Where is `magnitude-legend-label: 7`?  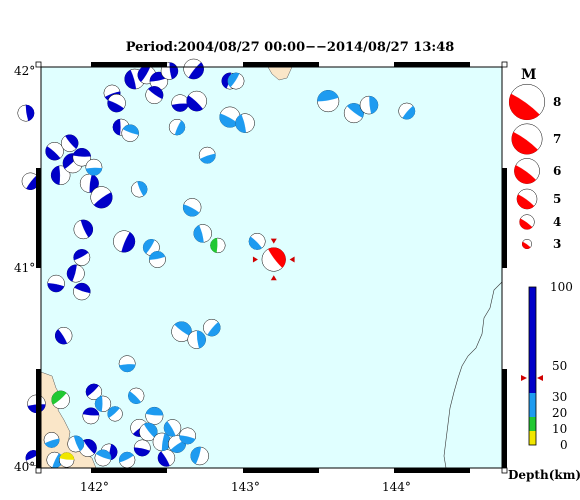 magnitude-legend-label: 7 is located at coordinates (557, 139).